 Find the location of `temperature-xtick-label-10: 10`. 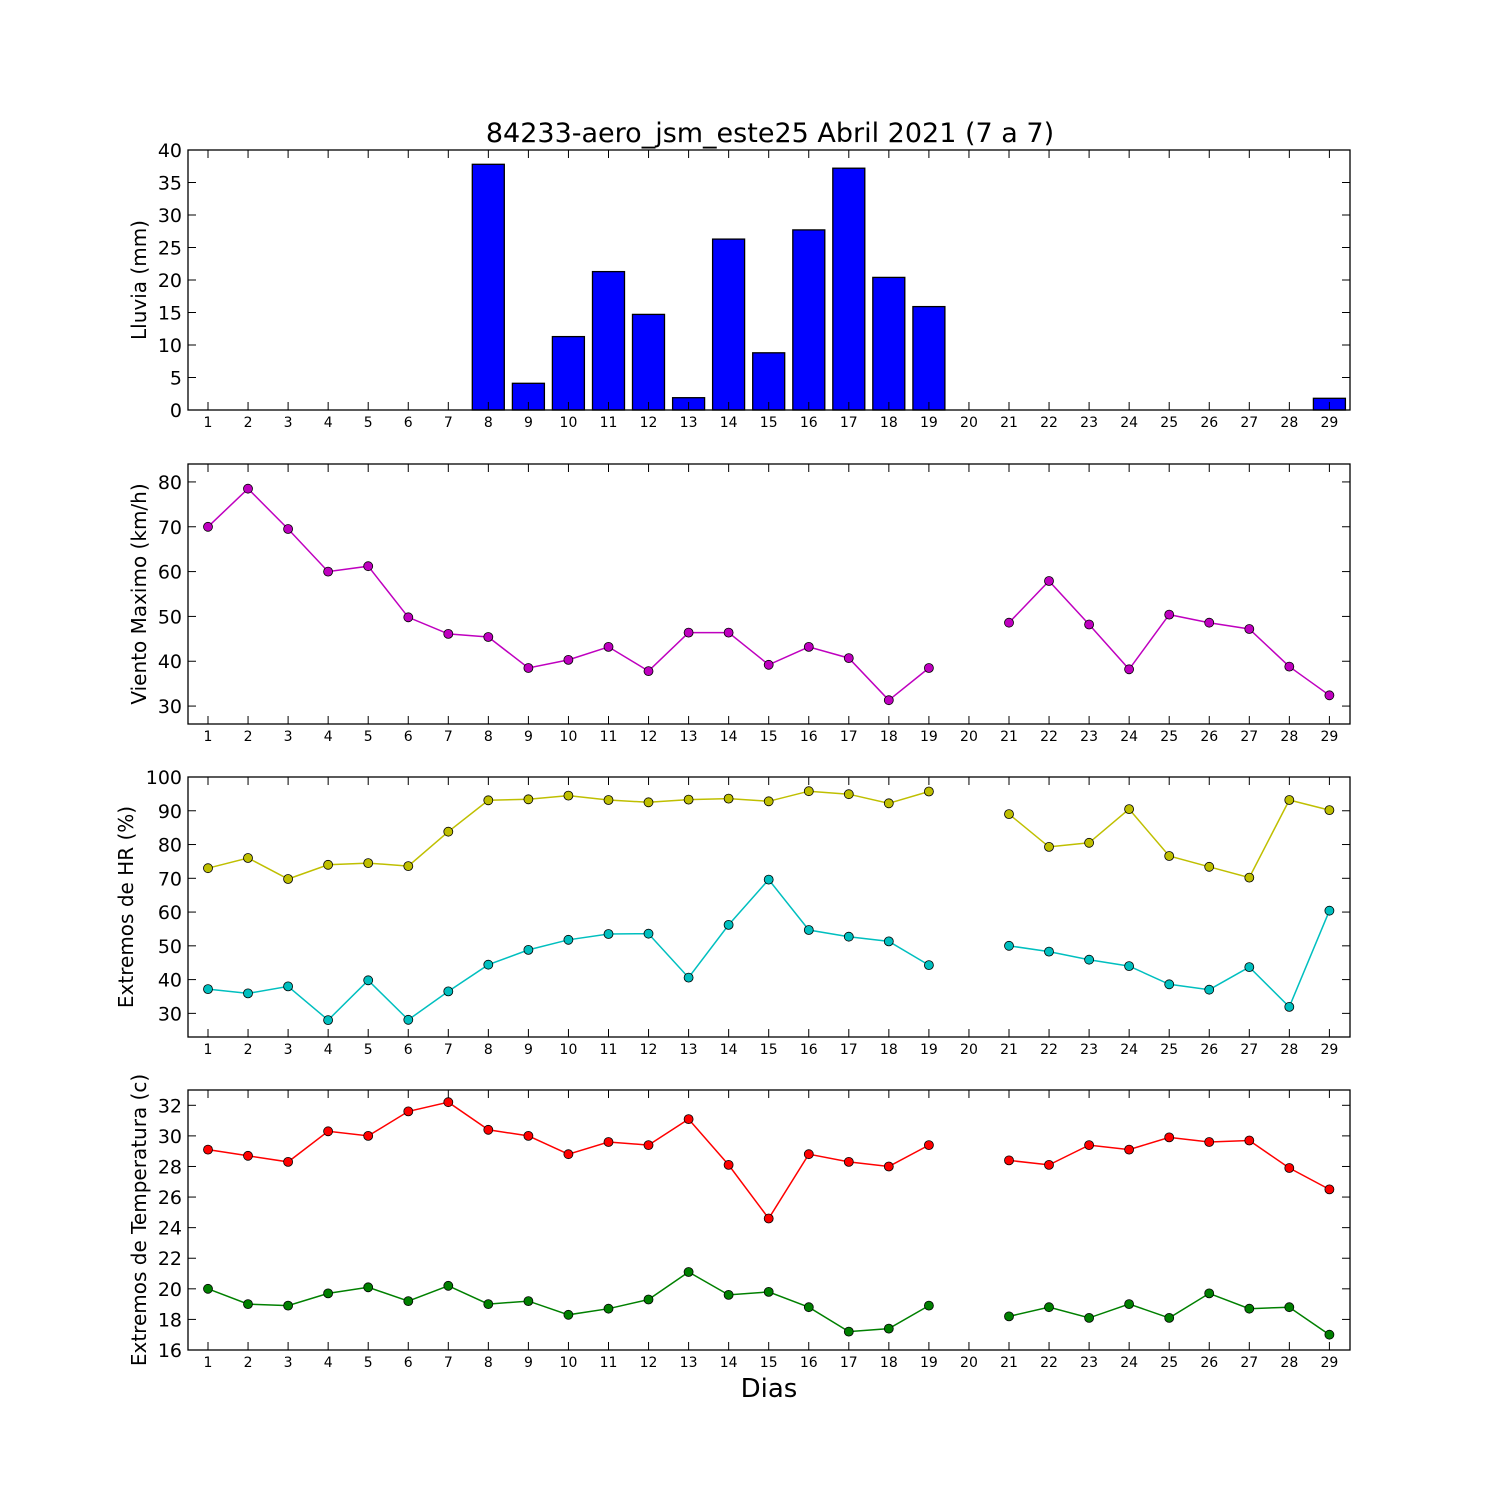

temperature-xtick-label-10: 10 is located at coordinates (569, 1363).